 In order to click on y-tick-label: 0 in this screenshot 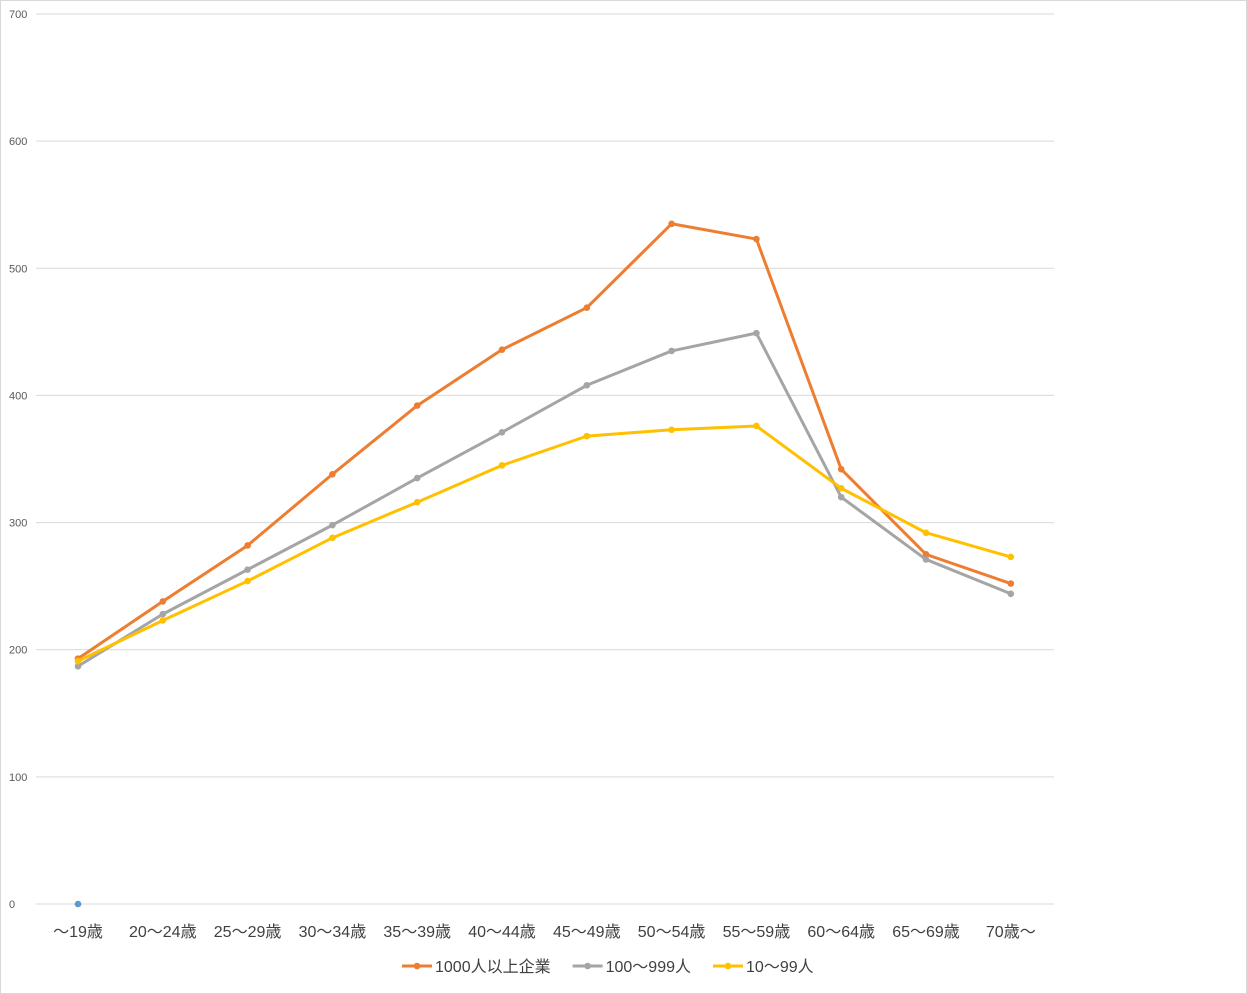, I will do `click(12, 905)`.